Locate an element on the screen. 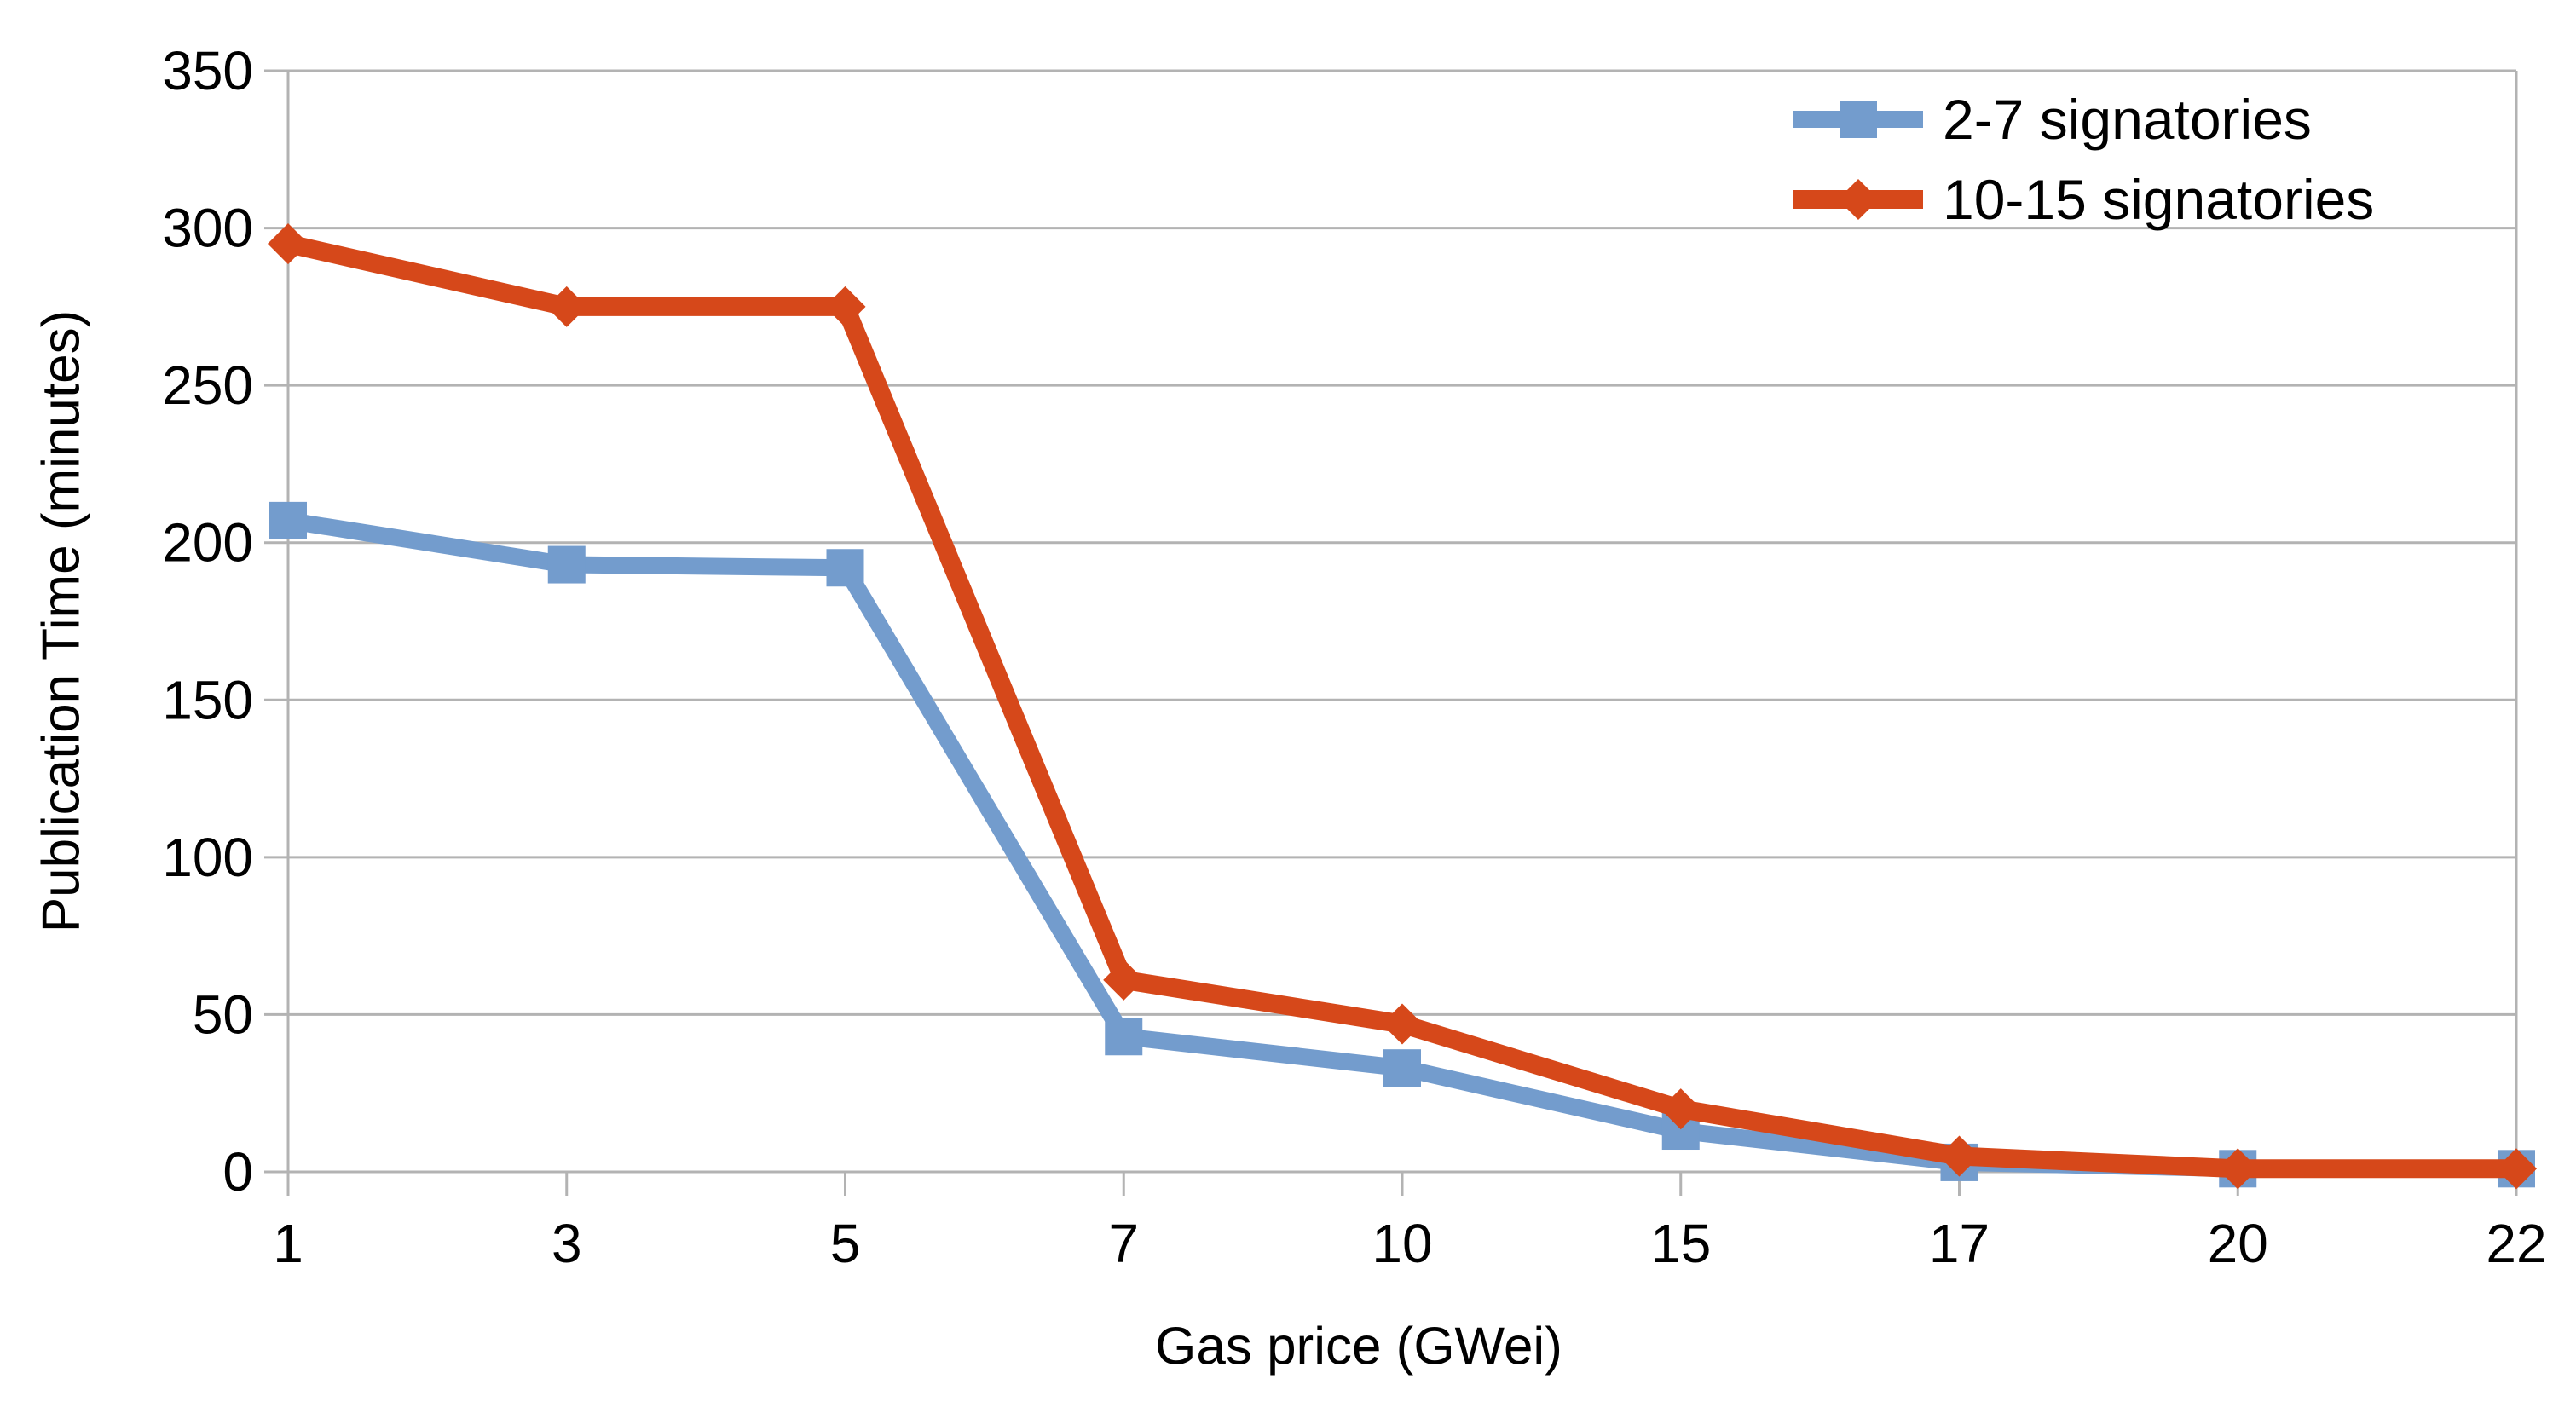 This screenshot has width=2576, height=1419. legend-square-icon is located at coordinates (1858, 119).